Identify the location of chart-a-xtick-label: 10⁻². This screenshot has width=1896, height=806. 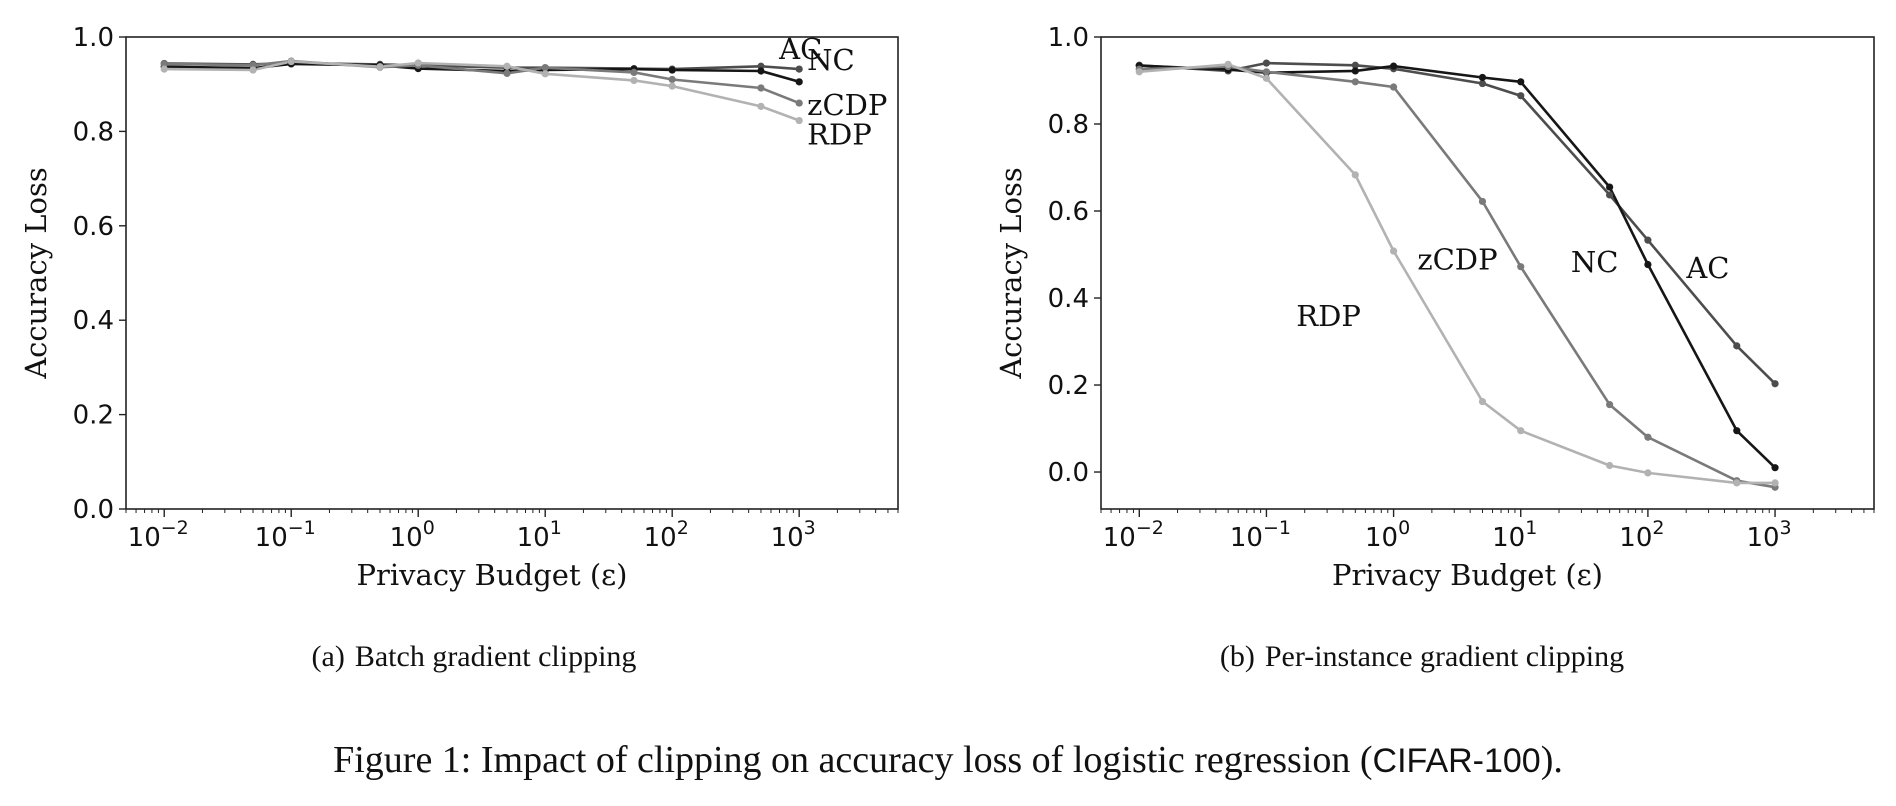
(158, 535).